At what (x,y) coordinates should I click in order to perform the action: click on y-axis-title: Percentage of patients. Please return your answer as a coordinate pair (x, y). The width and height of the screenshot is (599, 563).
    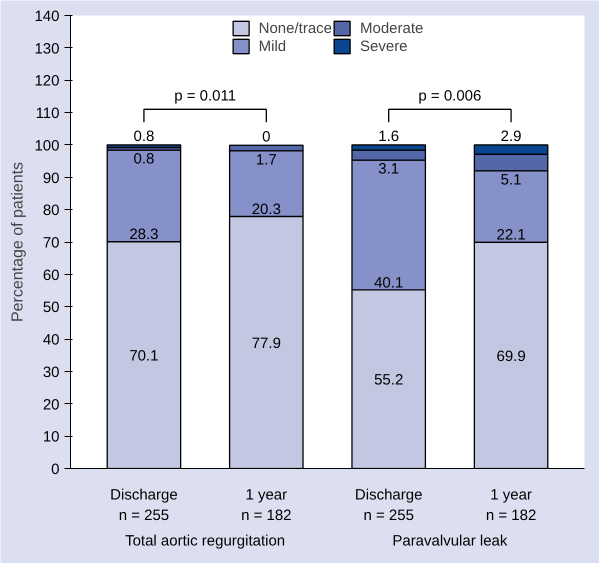
    Looking at the image, I should click on (17, 242).